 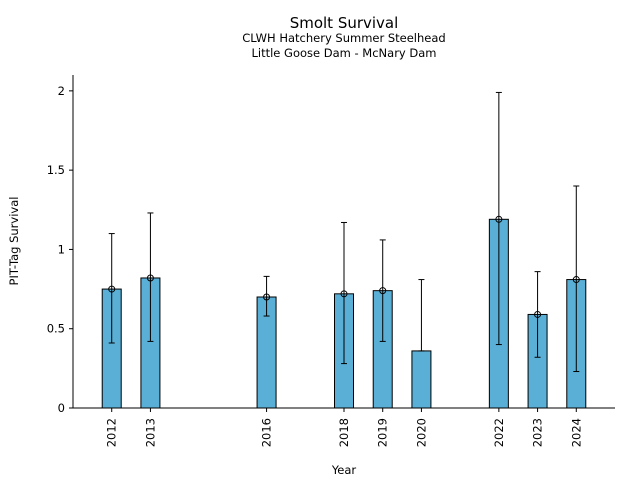 What do you see at coordinates (343, 53) in the screenshot?
I see `chart-subtitle-line-2: Little Goose Dam - McNary Dam` at bounding box center [343, 53].